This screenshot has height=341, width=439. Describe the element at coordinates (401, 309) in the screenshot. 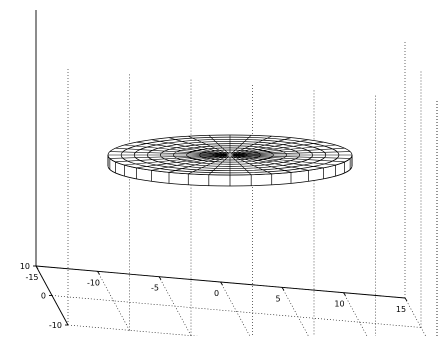

I see `x-tick-label: 15` at that location.